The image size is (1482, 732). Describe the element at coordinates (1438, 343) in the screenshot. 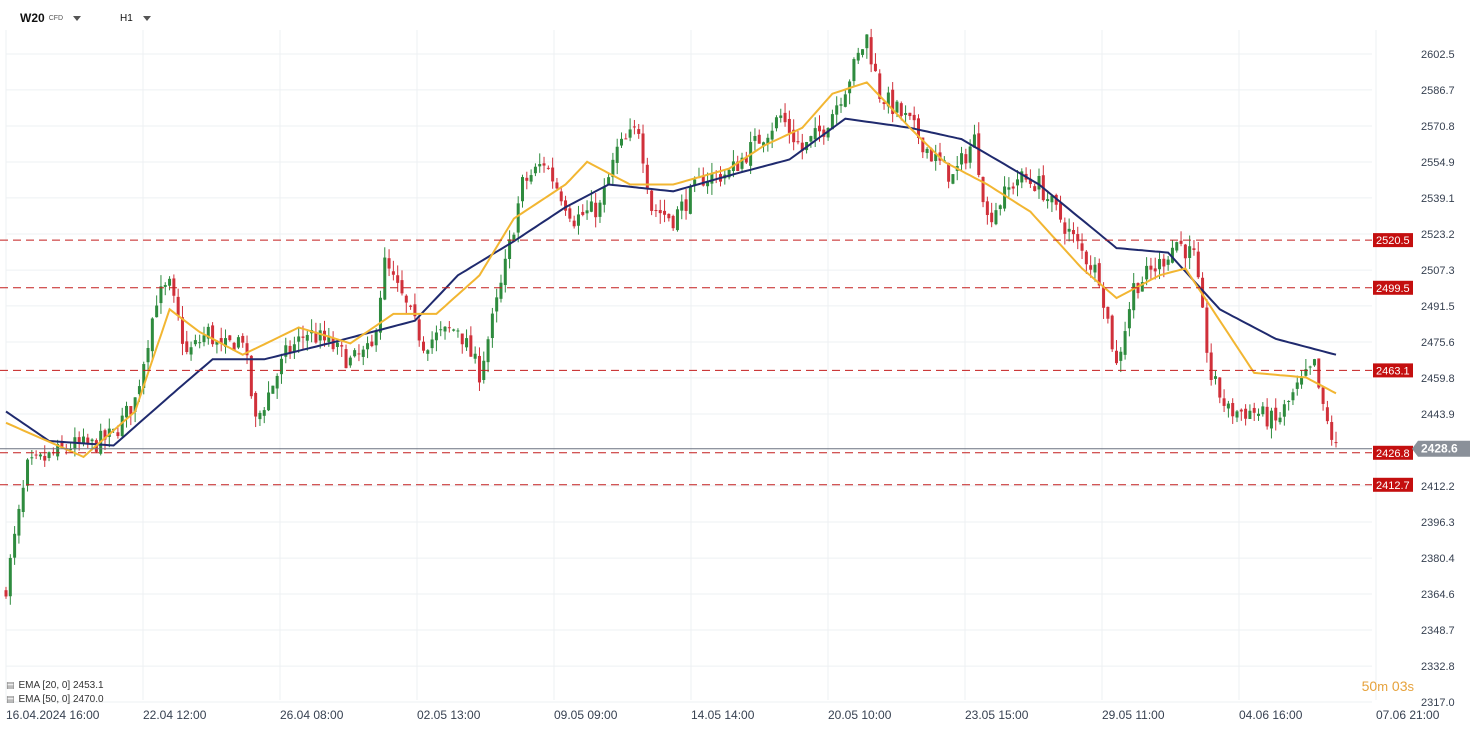

I see `y-axis-tick-label: 2475.6` at that location.